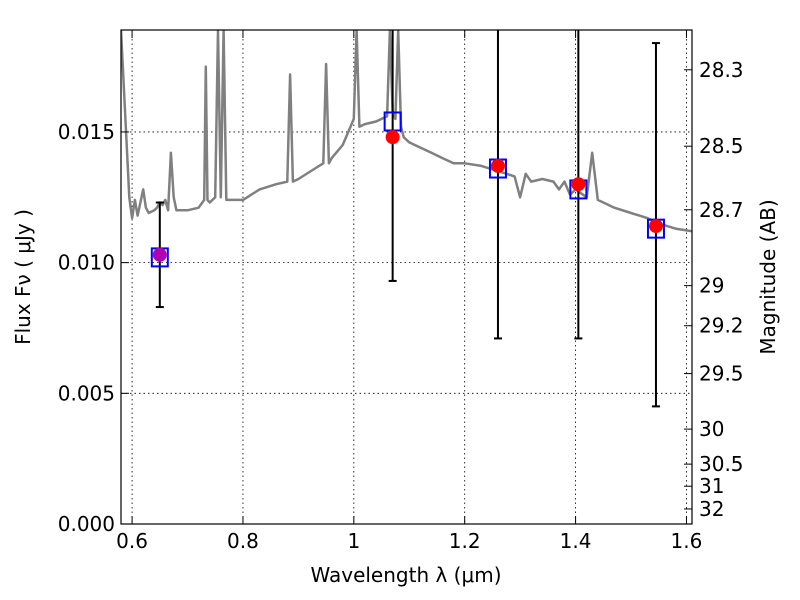  Describe the element at coordinates (721, 326) in the screenshot. I see `y2-tick-label: 29.2` at that location.